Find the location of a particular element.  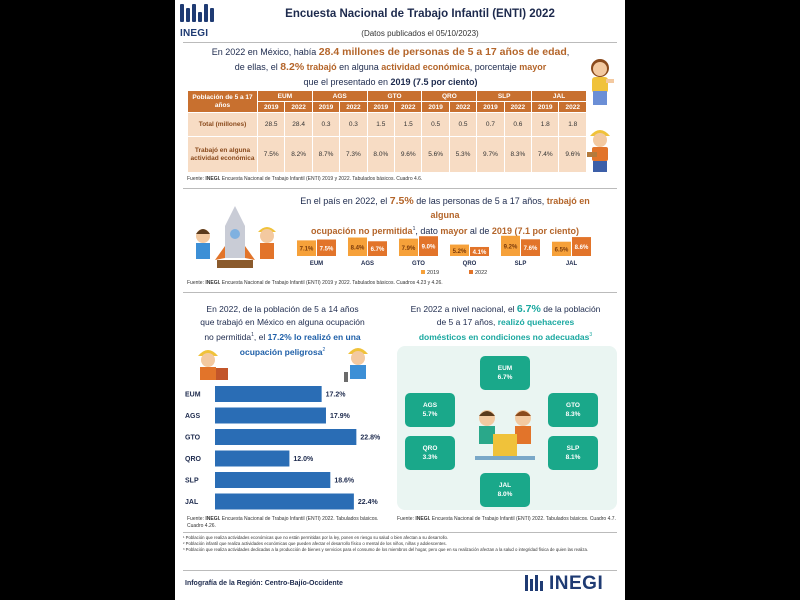

table-cell: 8.7% is located at coordinates (326, 154).